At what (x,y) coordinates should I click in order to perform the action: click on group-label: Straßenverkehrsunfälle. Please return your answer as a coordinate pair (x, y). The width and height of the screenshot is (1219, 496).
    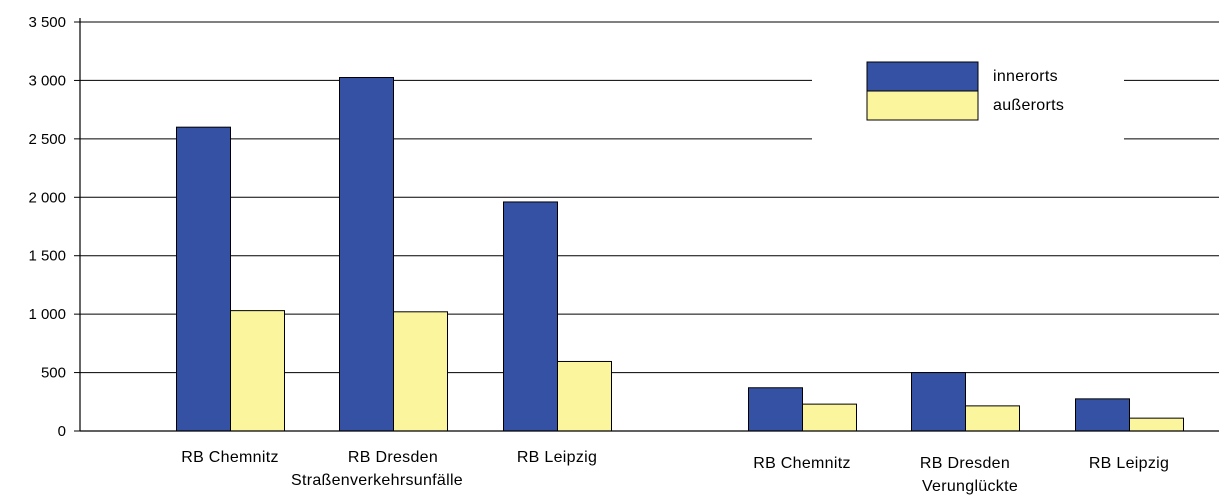
    Looking at the image, I should click on (377, 480).